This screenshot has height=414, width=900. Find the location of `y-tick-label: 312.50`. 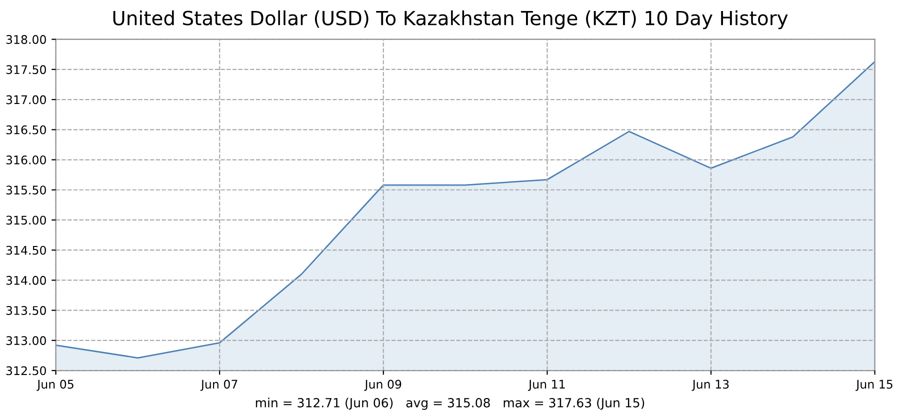

y-tick-label: 312.50 is located at coordinates (26, 371).